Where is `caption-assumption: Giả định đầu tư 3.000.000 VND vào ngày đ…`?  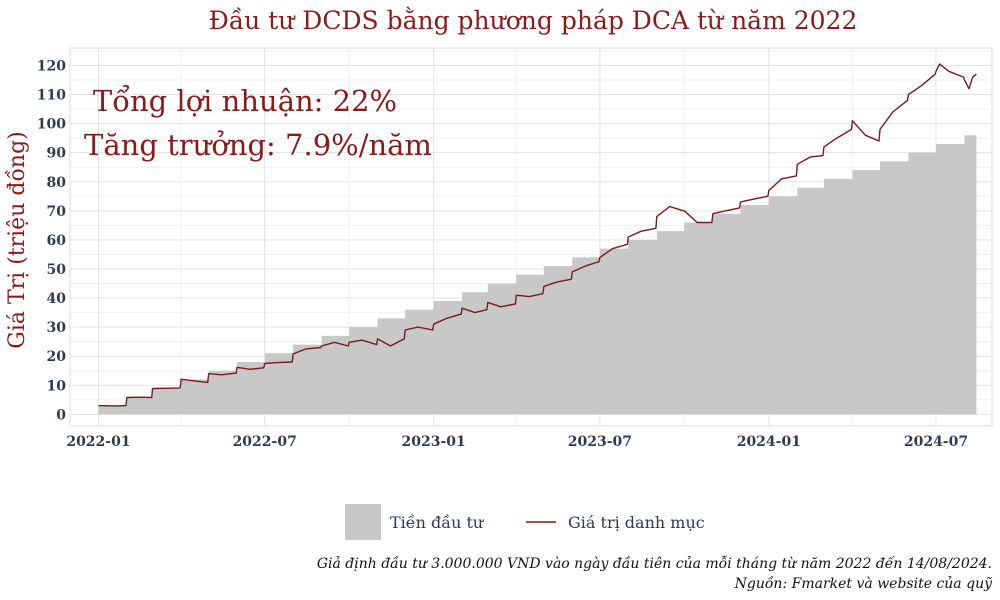 caption-assumption: Giả định đầu tư 3.000.000 VND vào ngày đ… is located at coordinates (654, 563).